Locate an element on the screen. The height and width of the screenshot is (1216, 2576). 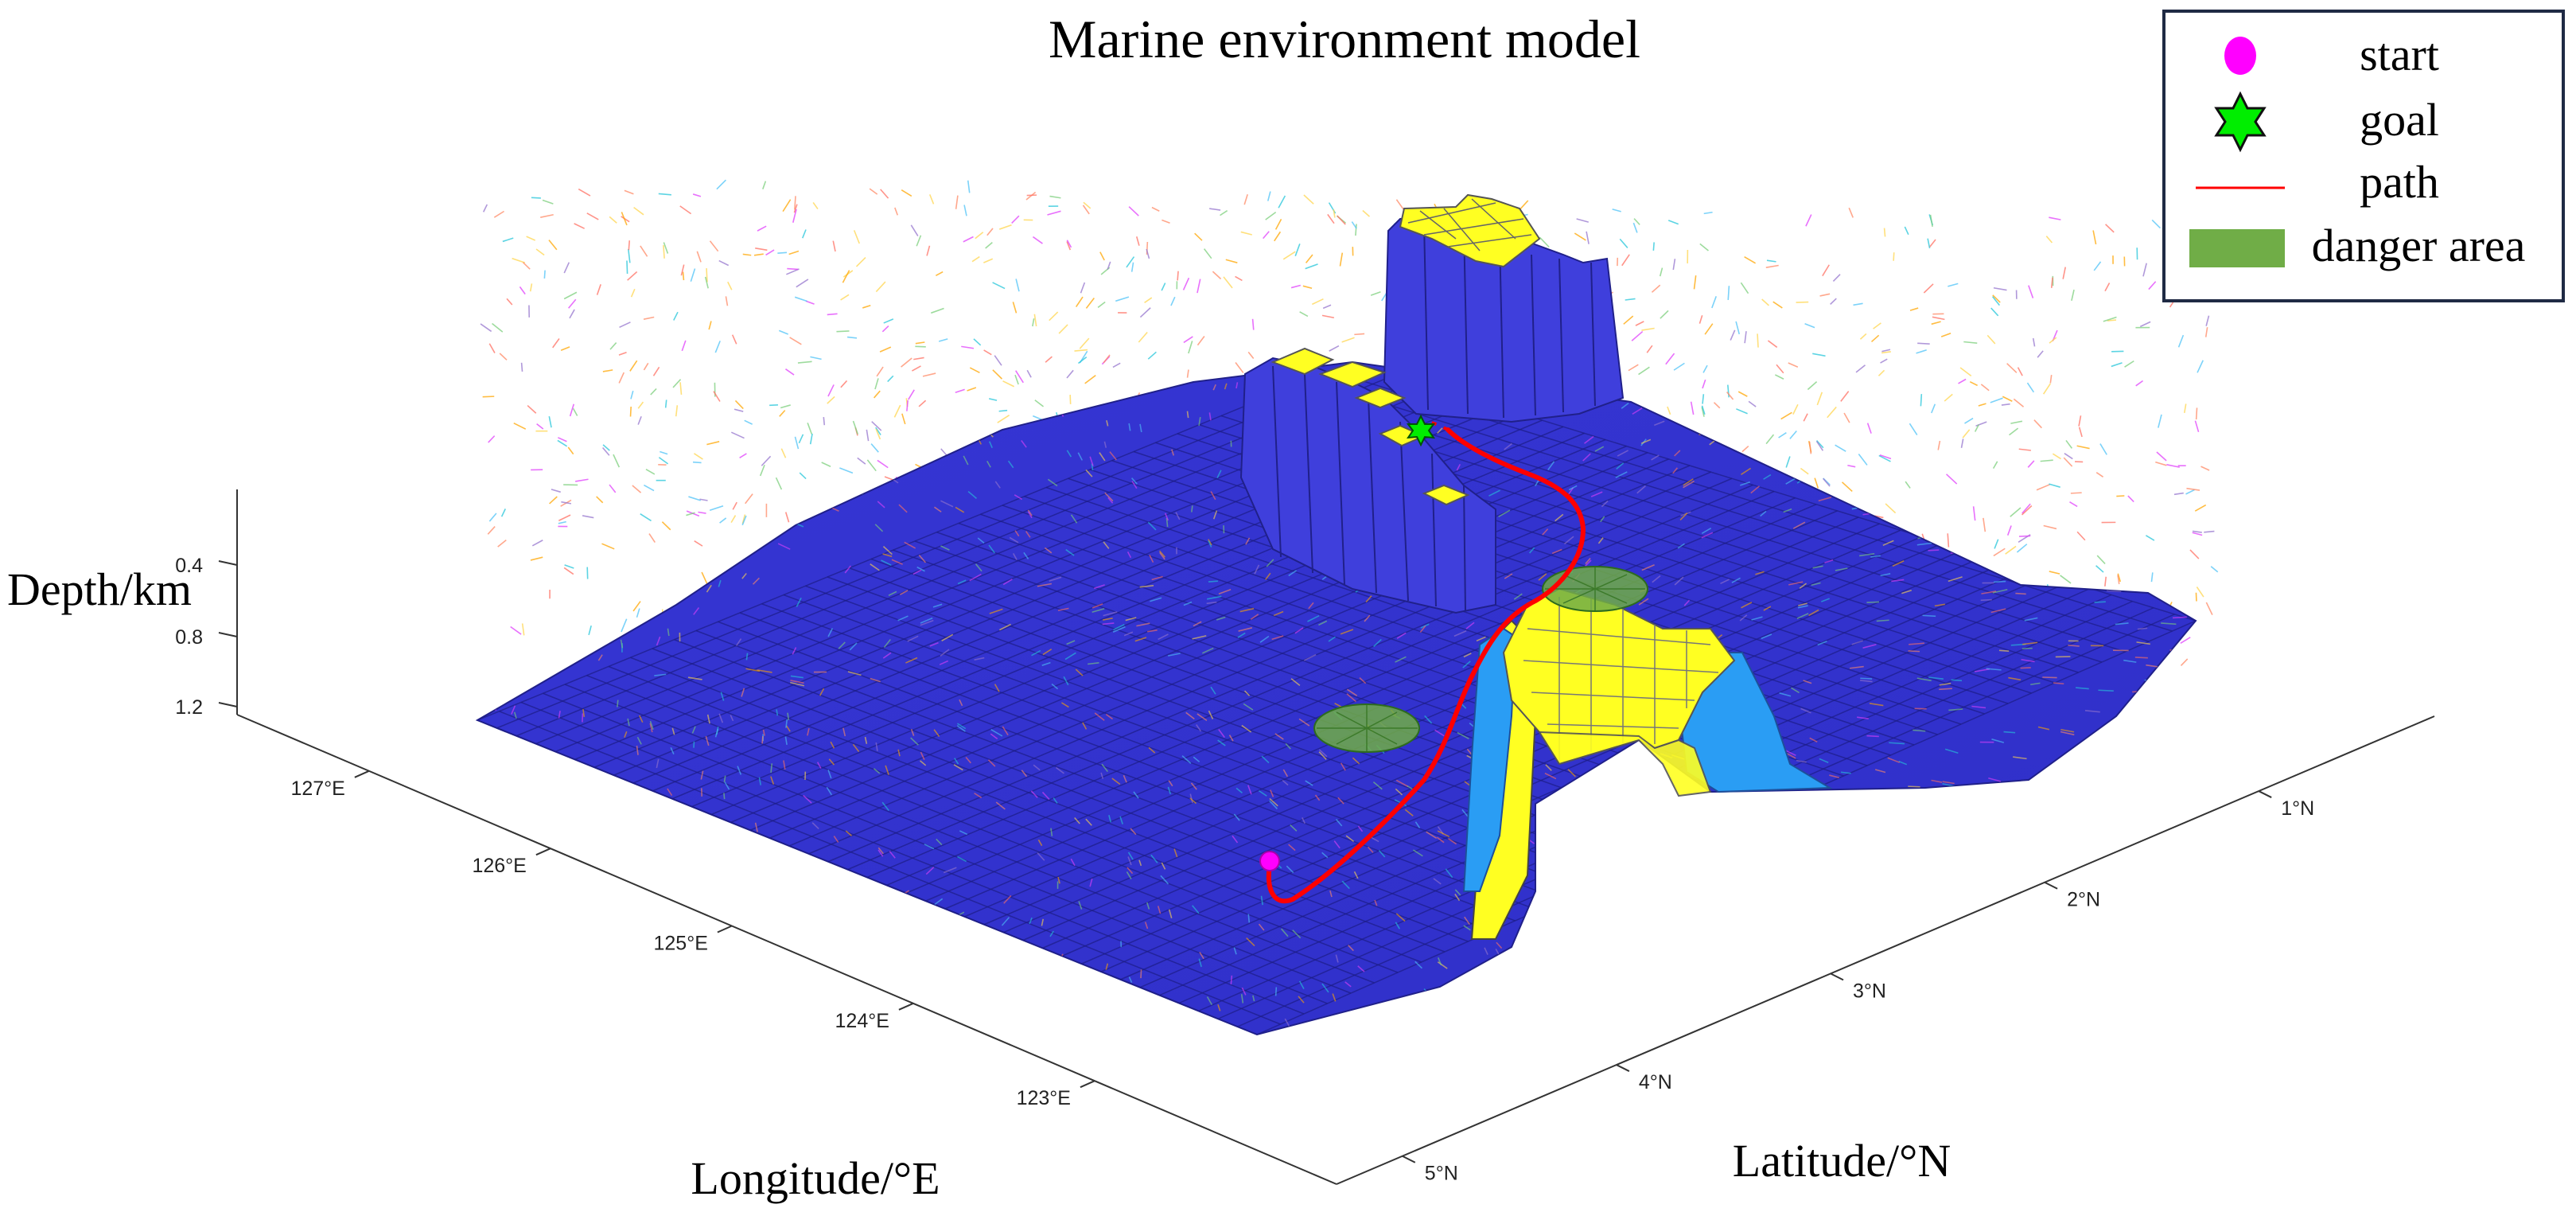
seabed-grid-line is located at coordinates (1422, 720).